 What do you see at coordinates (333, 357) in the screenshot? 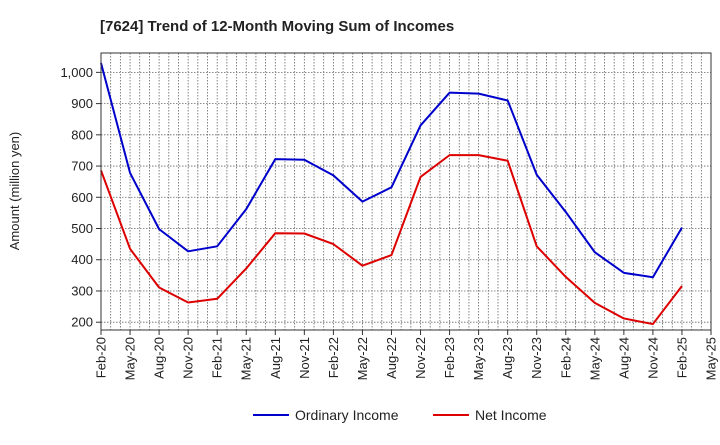
I see `x-tick-label: Feb-22` at bounding box center [333, 357].